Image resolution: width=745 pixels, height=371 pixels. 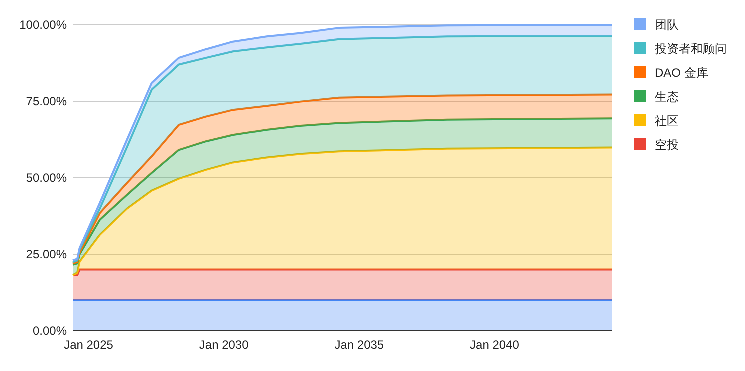 I want to click on legend-label: 生态, so click(x=667, y=97).